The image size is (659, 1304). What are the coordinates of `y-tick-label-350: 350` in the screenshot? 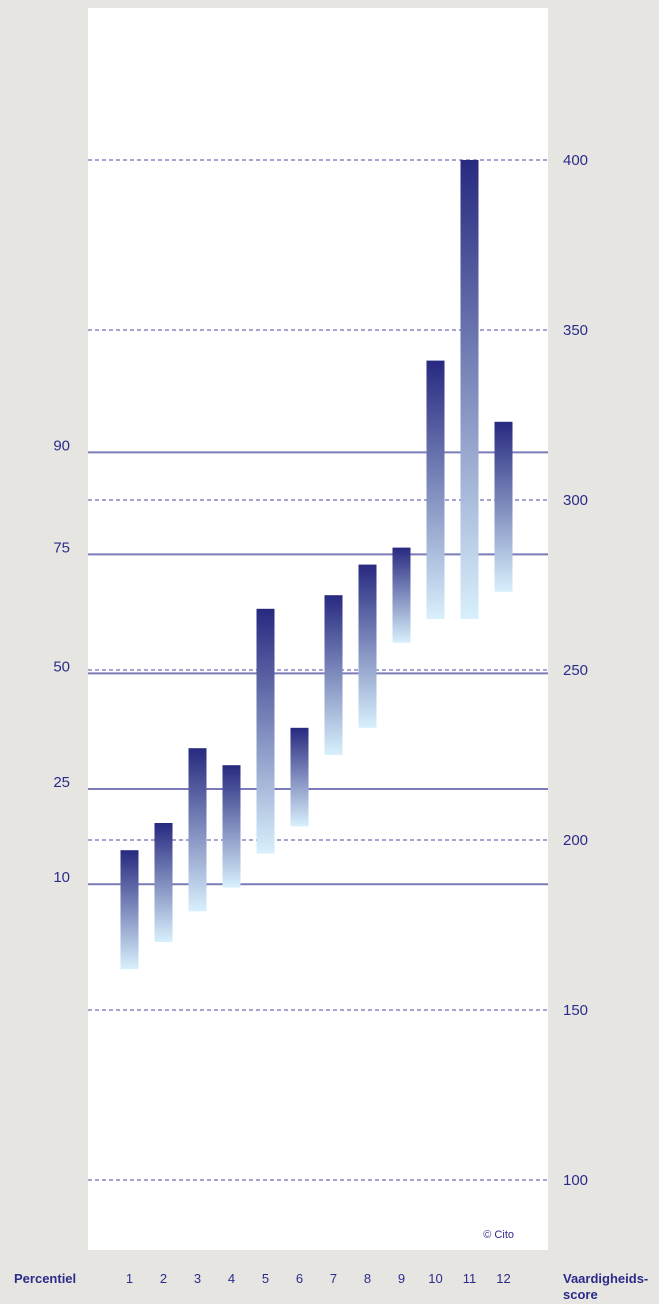 It's located at (575, 330).